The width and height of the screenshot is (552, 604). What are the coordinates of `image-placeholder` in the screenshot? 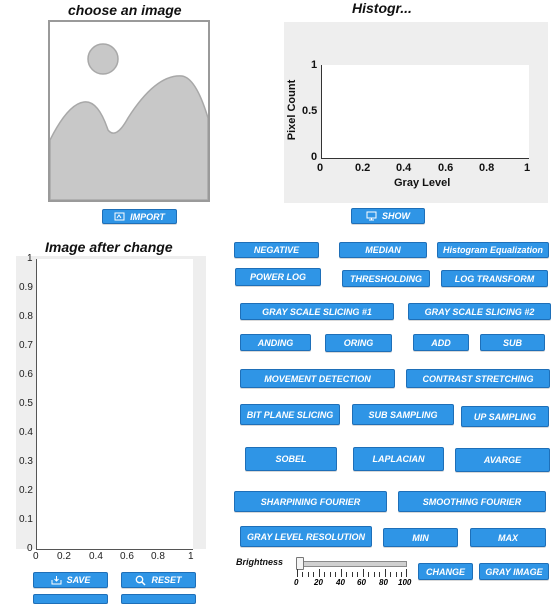 It's located at (129, 111).